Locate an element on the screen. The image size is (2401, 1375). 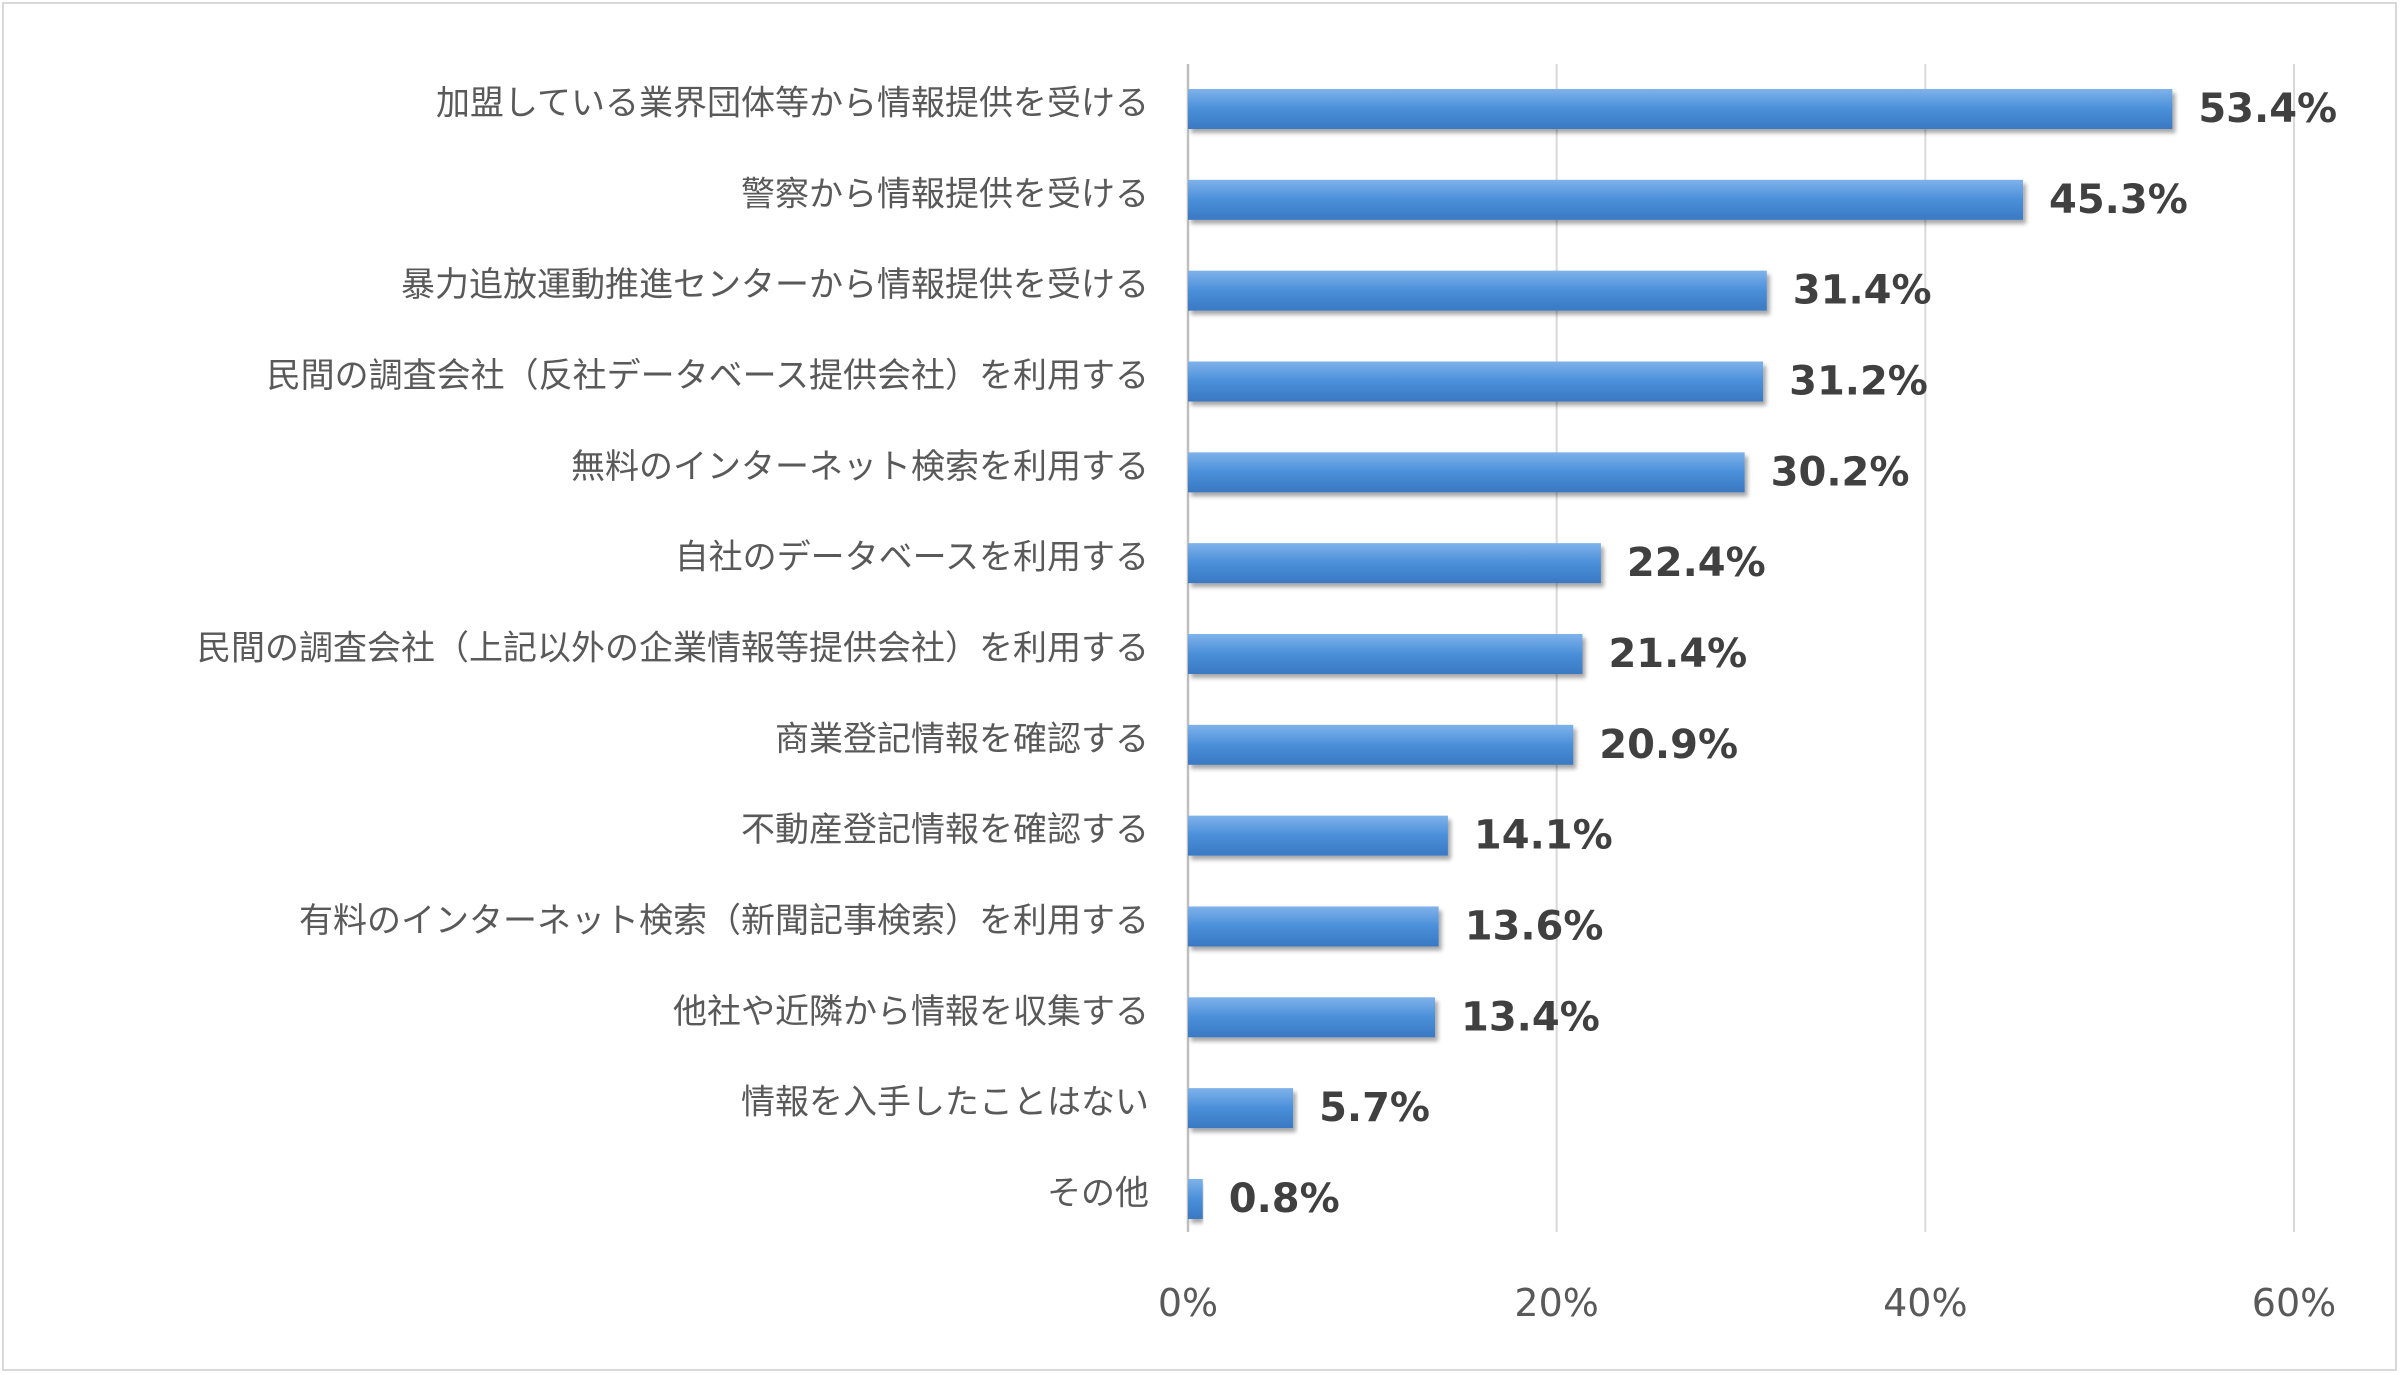
category-label: 有料のインターネット検索（新聞記事検索）を利用する is located at coordinates (724, 921).